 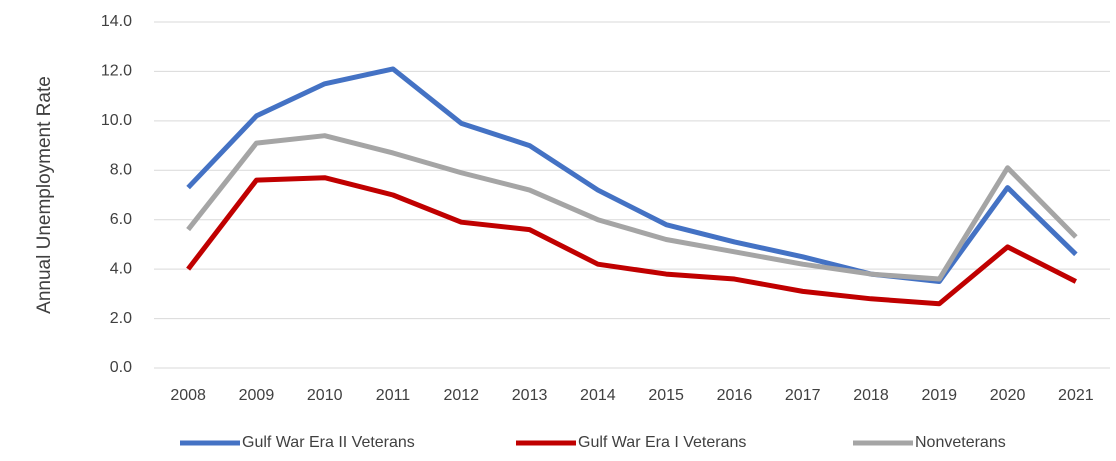 I want to click on y-tick-label: 6.0, so click(x=121, y=219).